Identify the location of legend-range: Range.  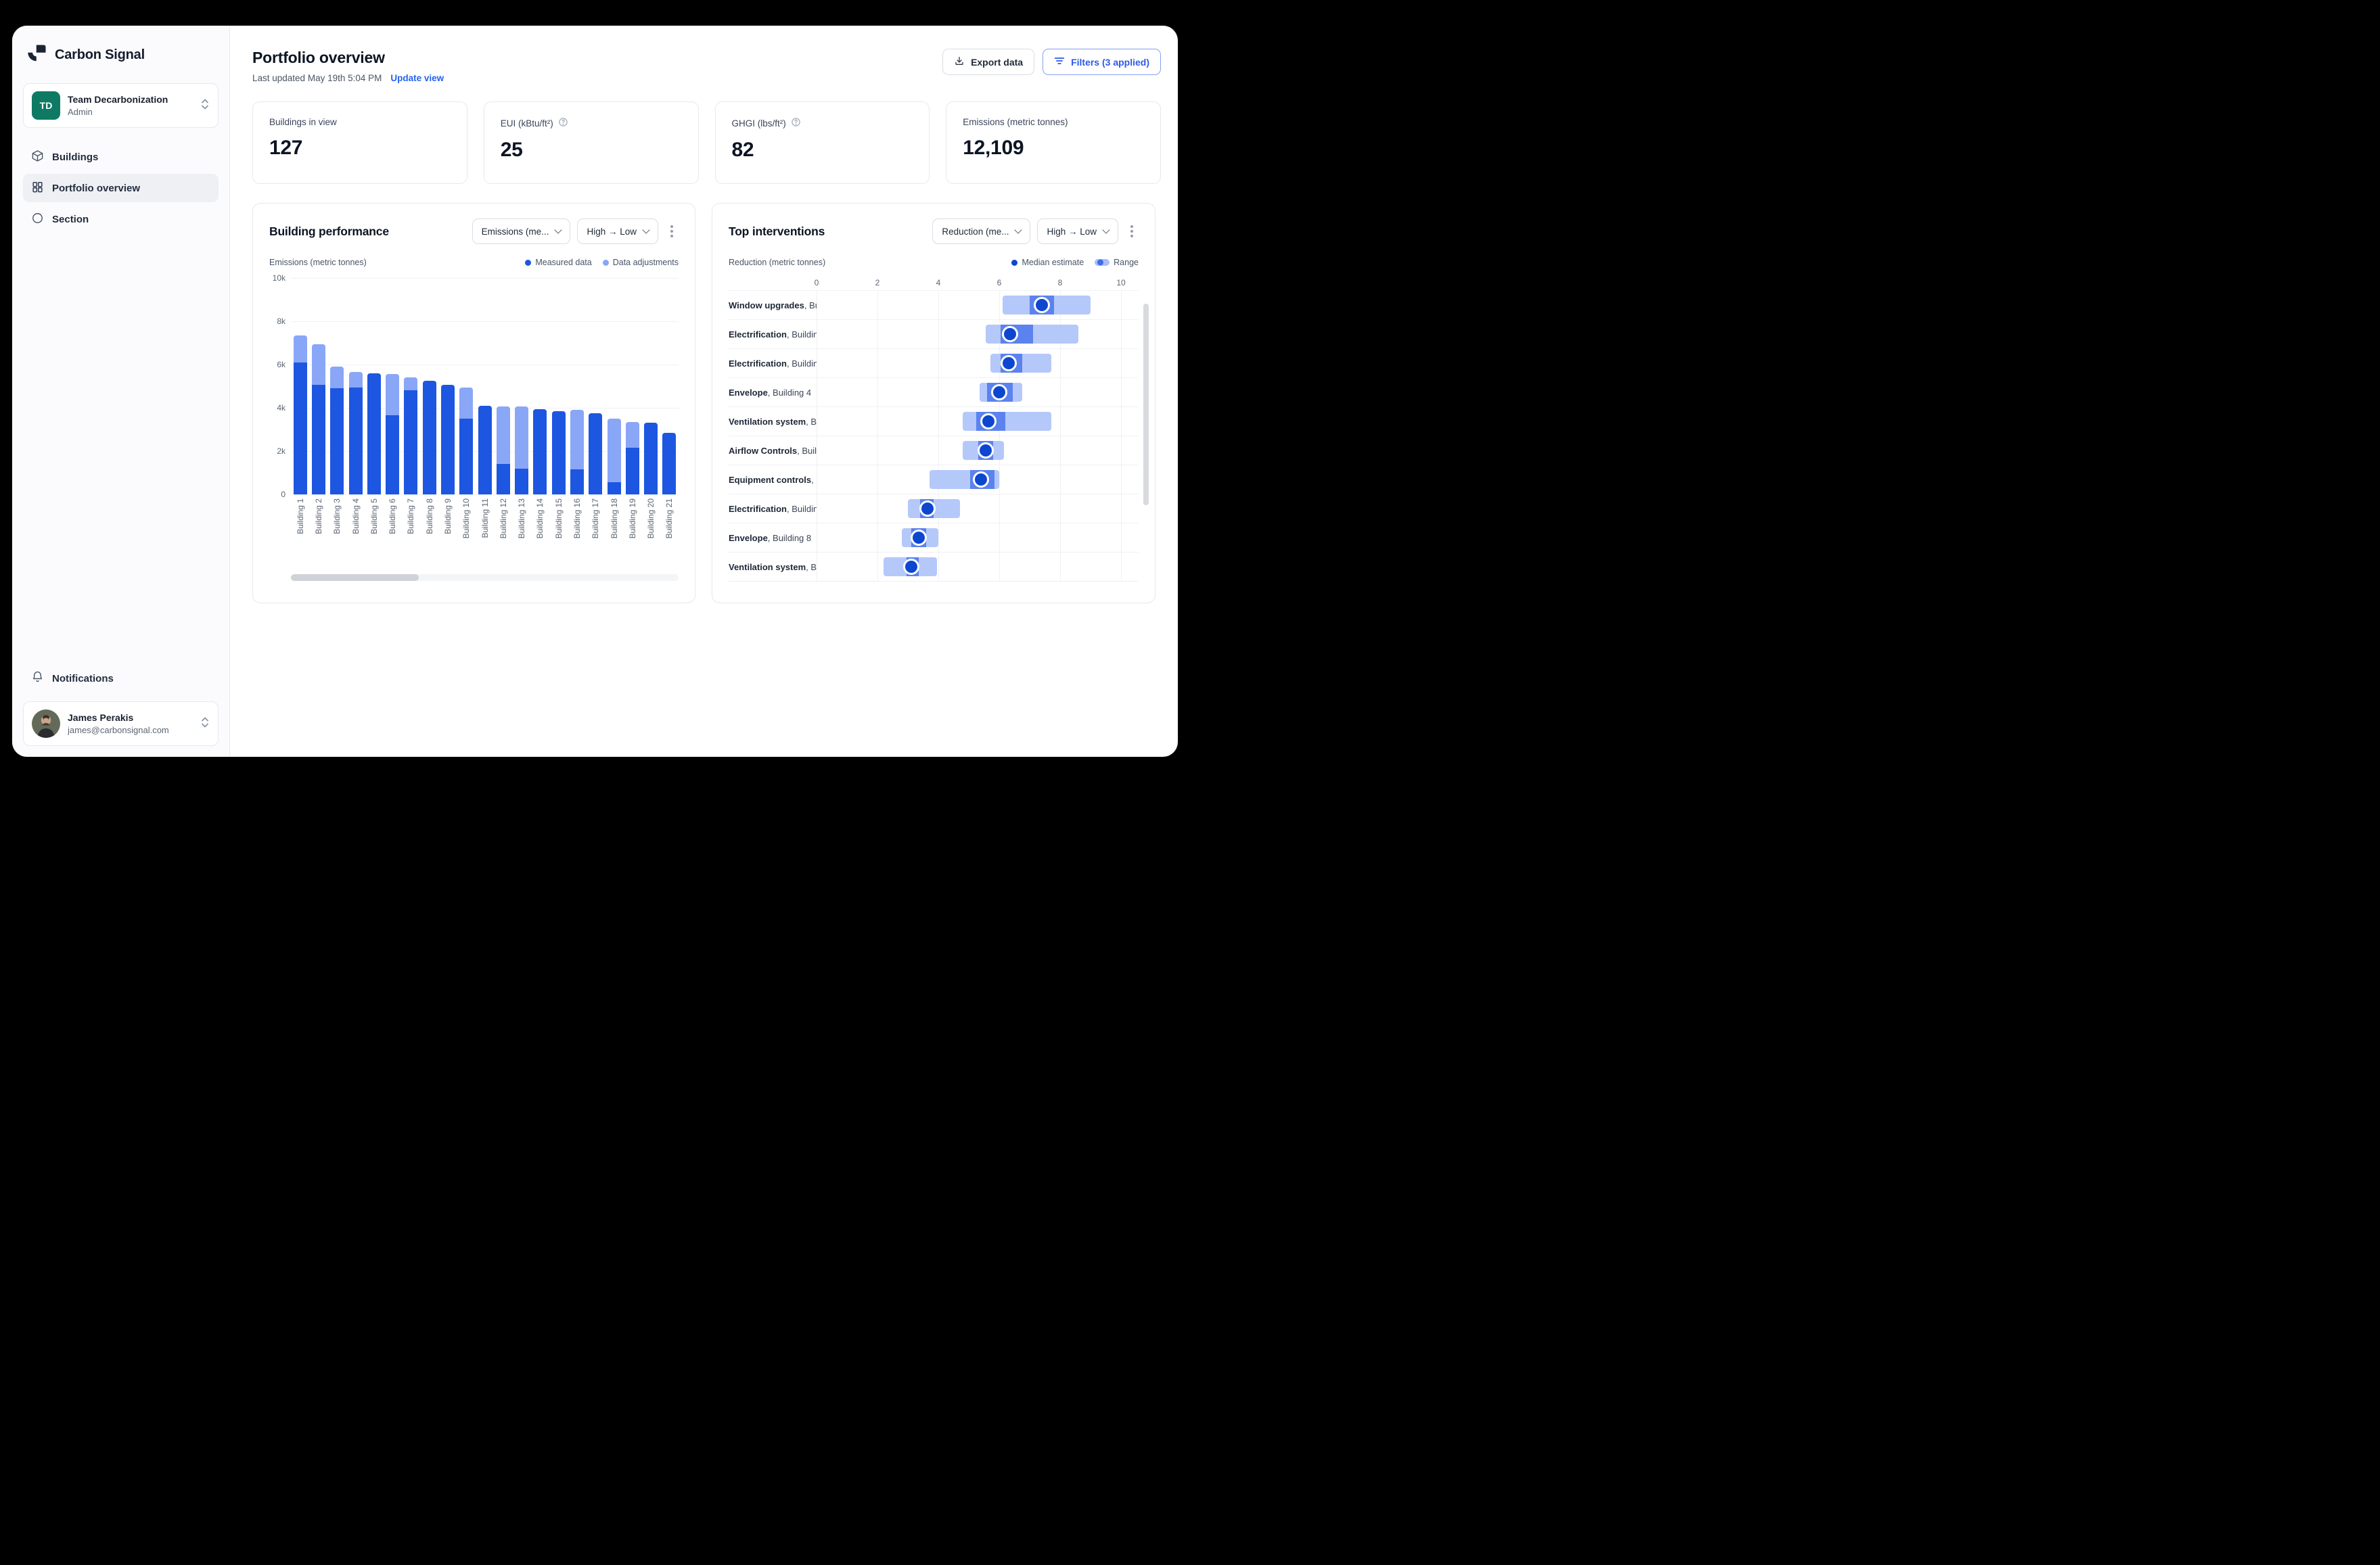
(1117, 262).